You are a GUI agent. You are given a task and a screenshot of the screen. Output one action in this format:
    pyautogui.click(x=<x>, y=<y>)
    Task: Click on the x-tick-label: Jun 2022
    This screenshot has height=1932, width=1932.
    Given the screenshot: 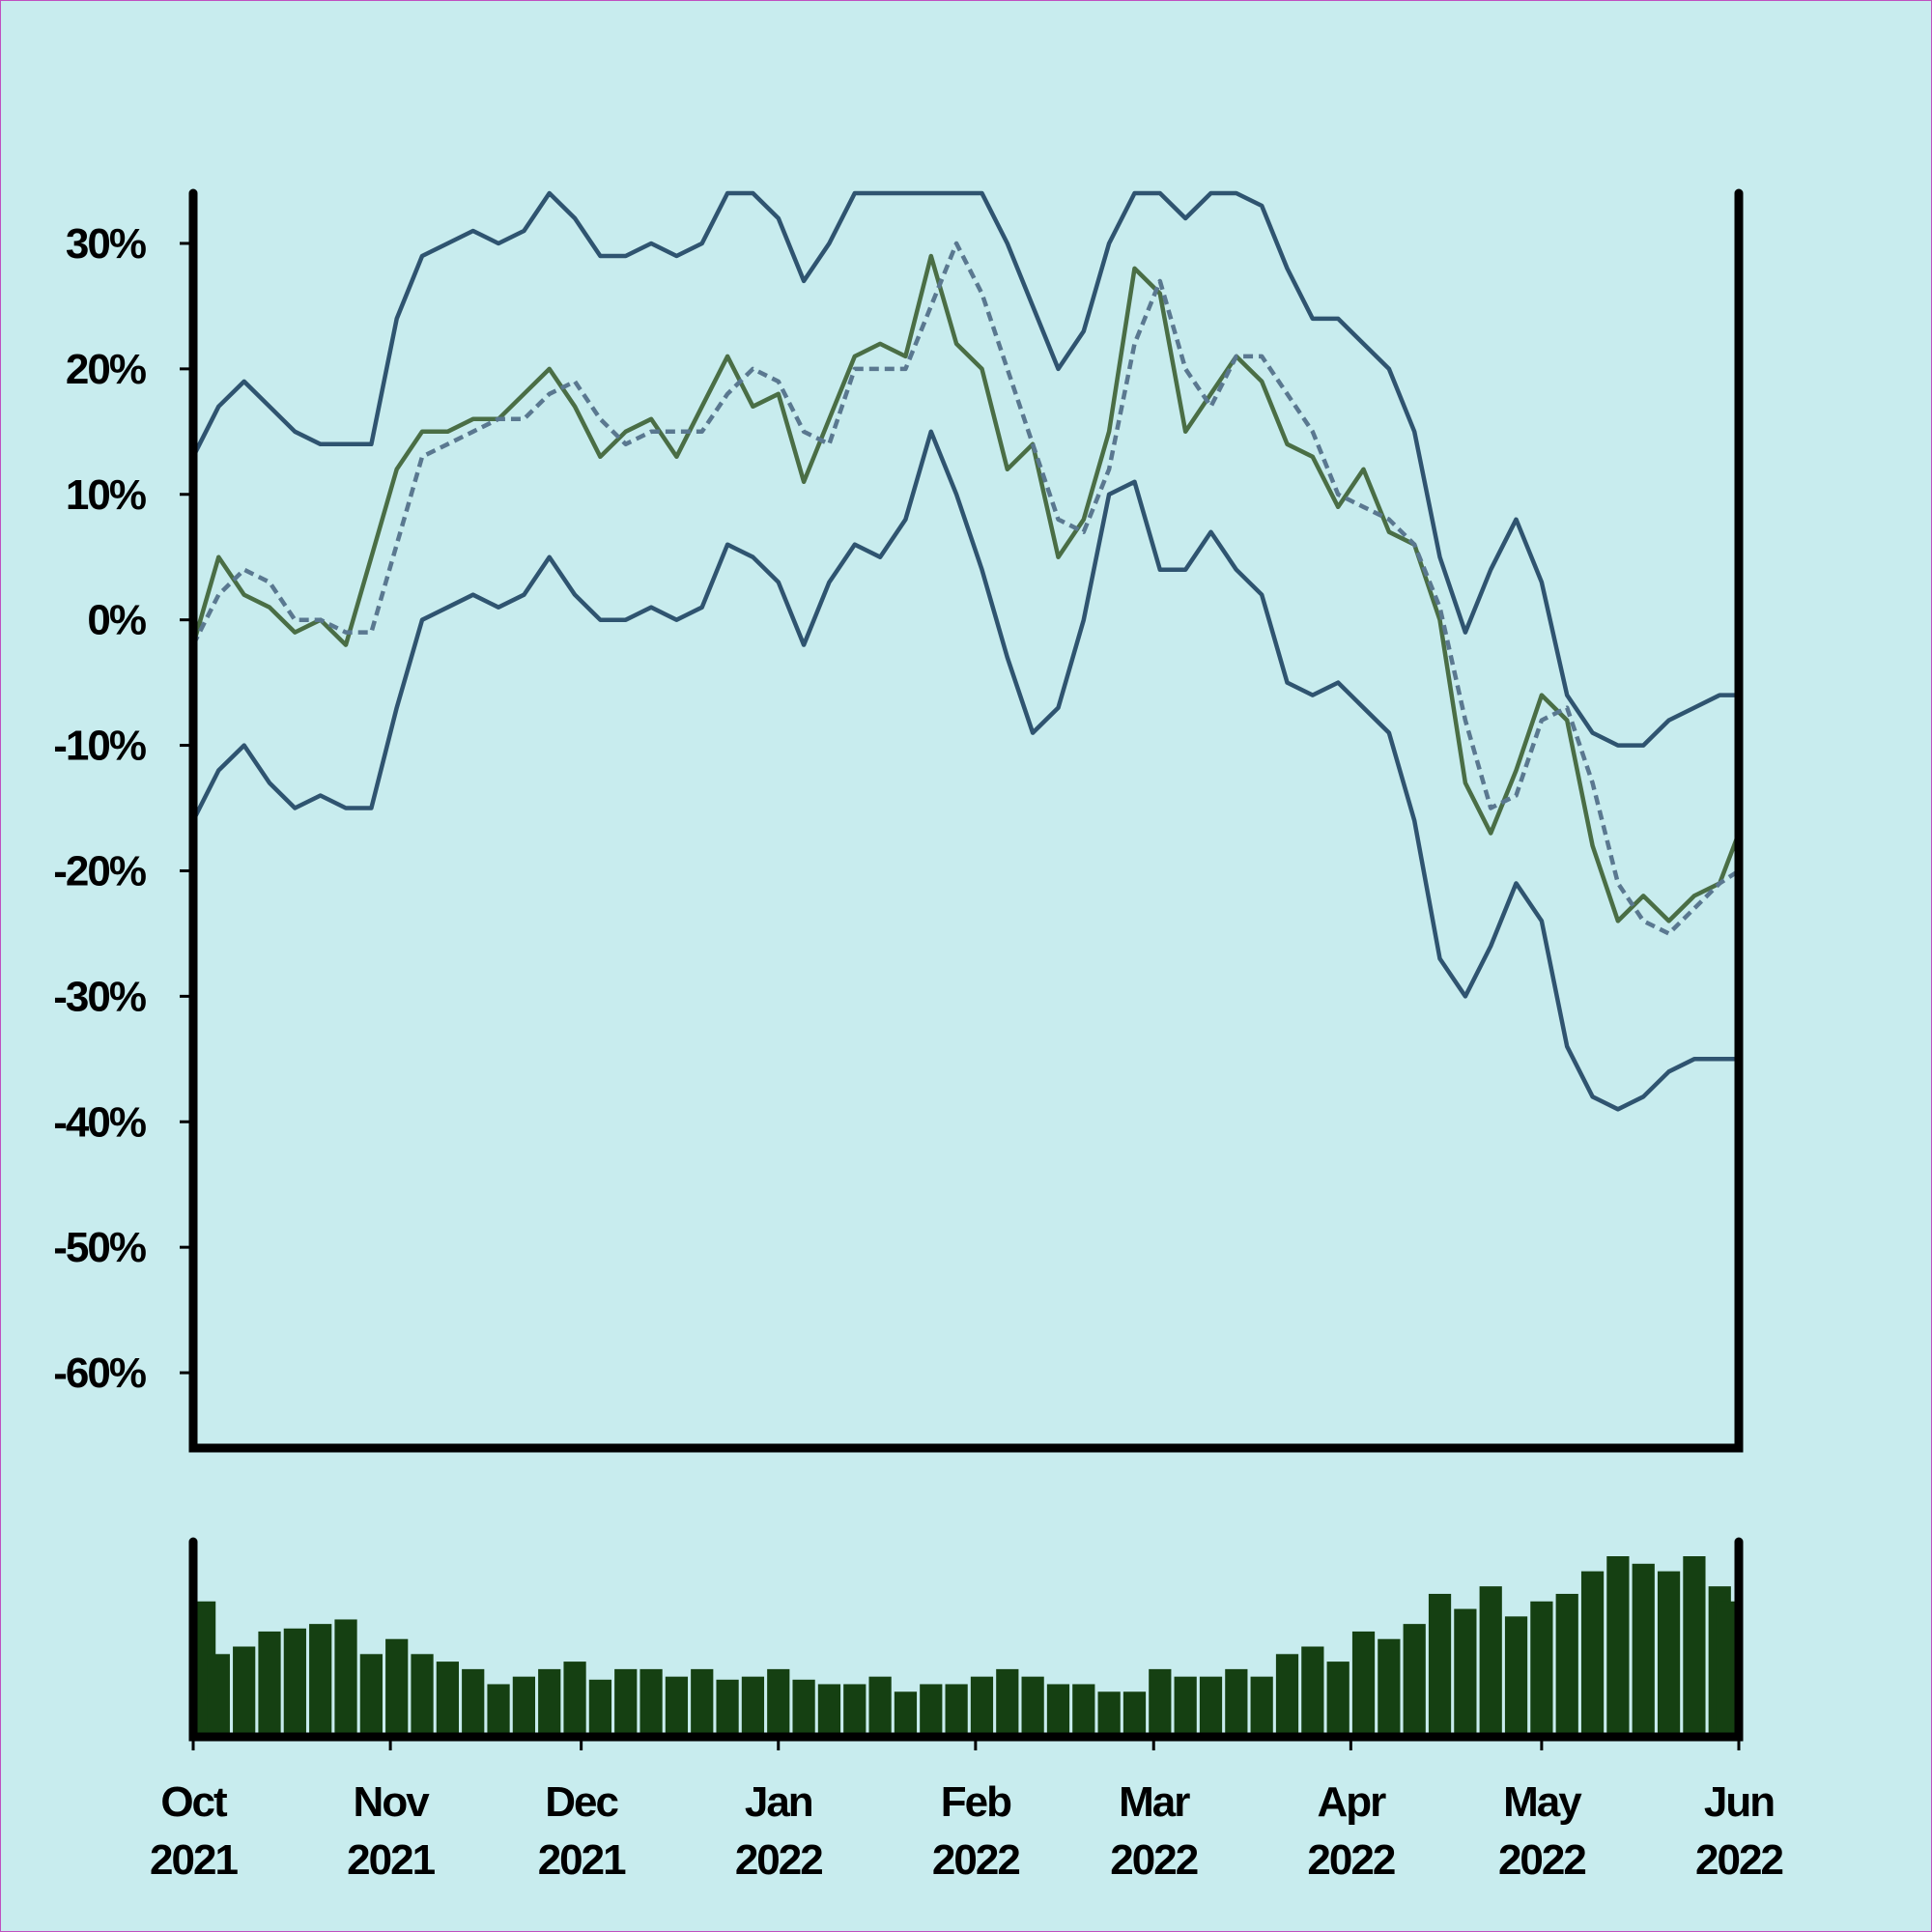 What is the action you would take?
    pyautogui.click(x=1738, y=1831)
    